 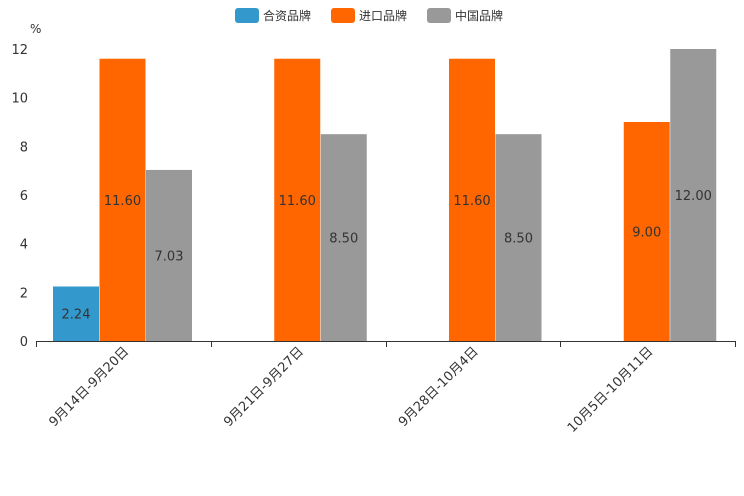 I want to click on x-tick-label: 10月5日-10月11日, so click(x=611, y=390).